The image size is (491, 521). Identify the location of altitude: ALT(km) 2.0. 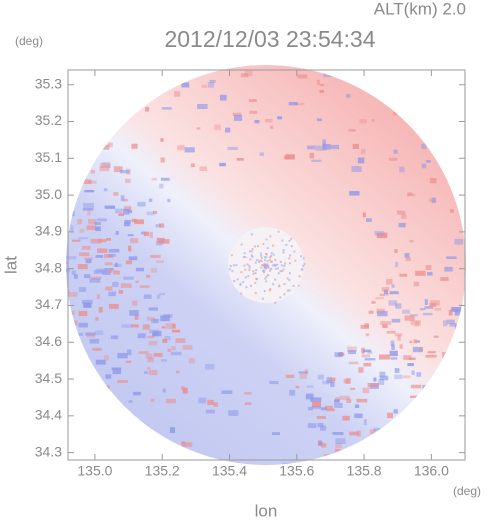
(420, 9).